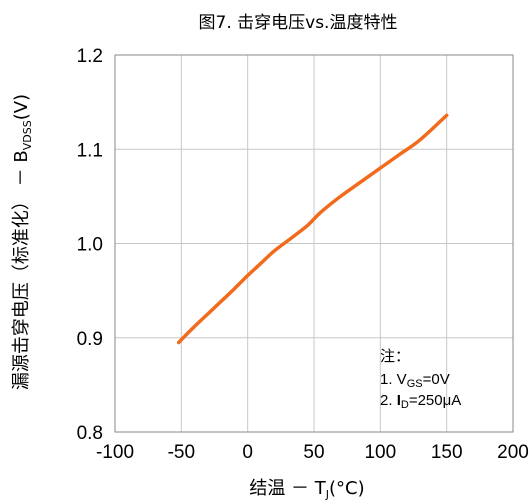  I want to click on note-line-1: 1. VGS=0V, so click(415, 380).